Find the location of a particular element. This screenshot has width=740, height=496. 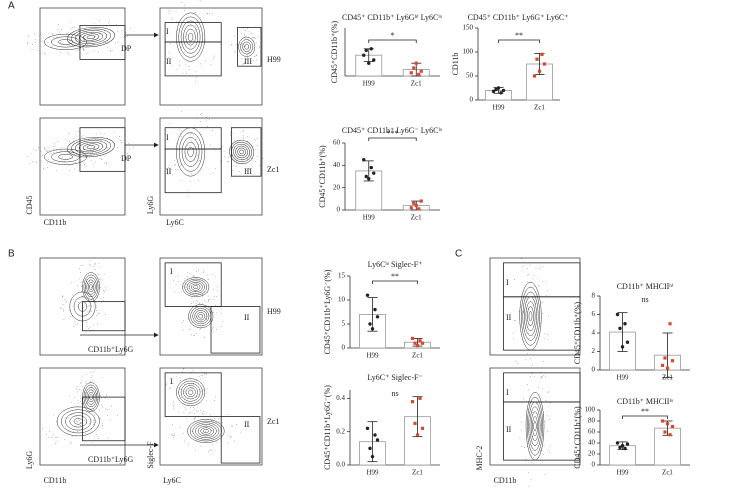

significance-label: * is located at coordinates (393, 35).